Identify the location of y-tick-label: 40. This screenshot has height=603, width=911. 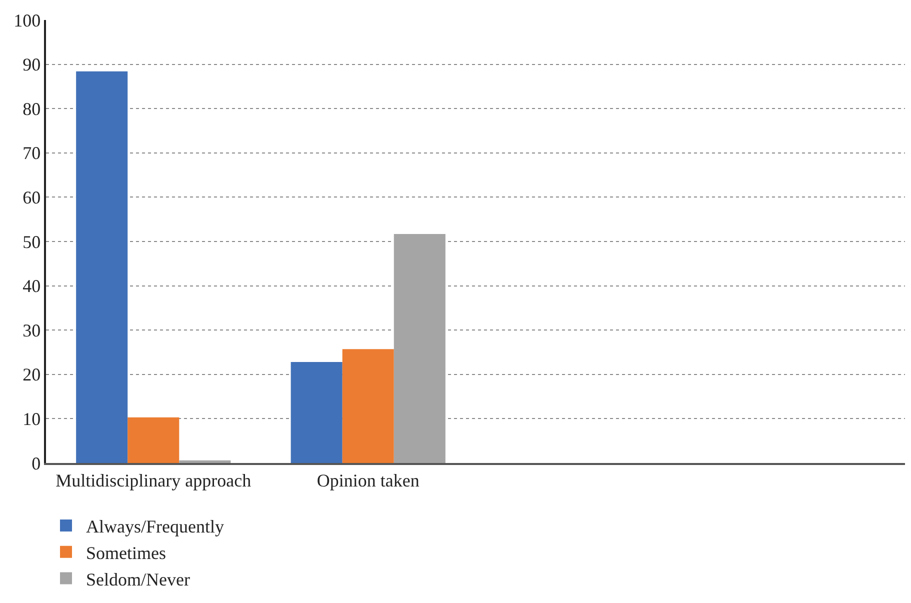
(31, 286).